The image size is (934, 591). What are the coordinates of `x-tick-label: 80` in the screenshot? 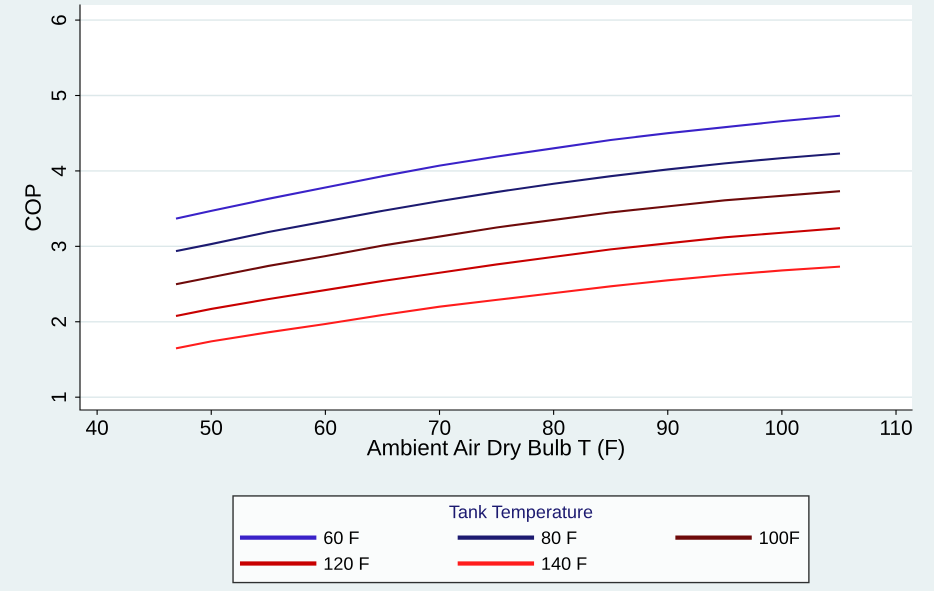 It's located at (553, 428).